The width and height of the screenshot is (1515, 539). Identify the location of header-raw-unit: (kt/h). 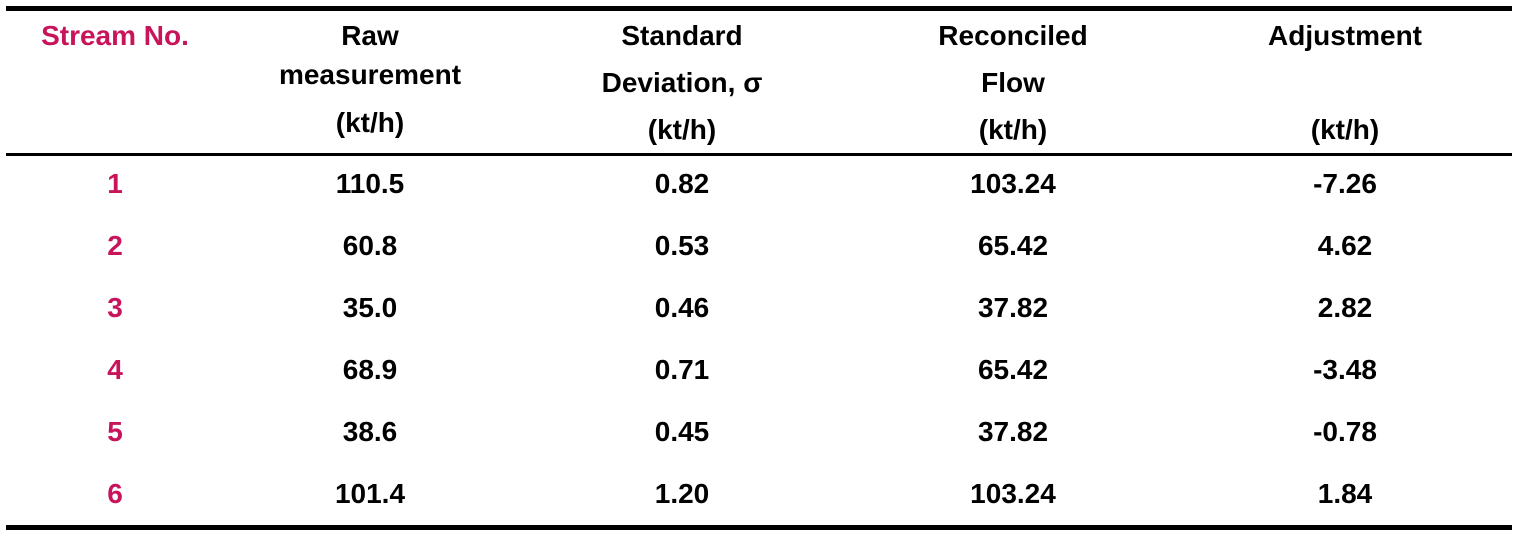
(370, 122).